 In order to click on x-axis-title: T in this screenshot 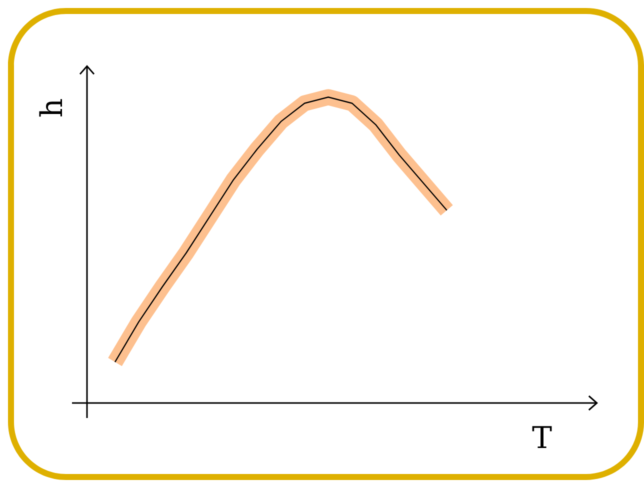, I will do `click(542, 437)`.